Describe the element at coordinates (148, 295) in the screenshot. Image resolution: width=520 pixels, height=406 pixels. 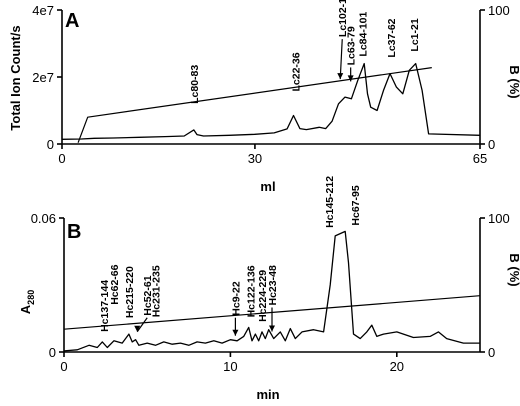
I see `peak-label: Hc52-61` at that location.